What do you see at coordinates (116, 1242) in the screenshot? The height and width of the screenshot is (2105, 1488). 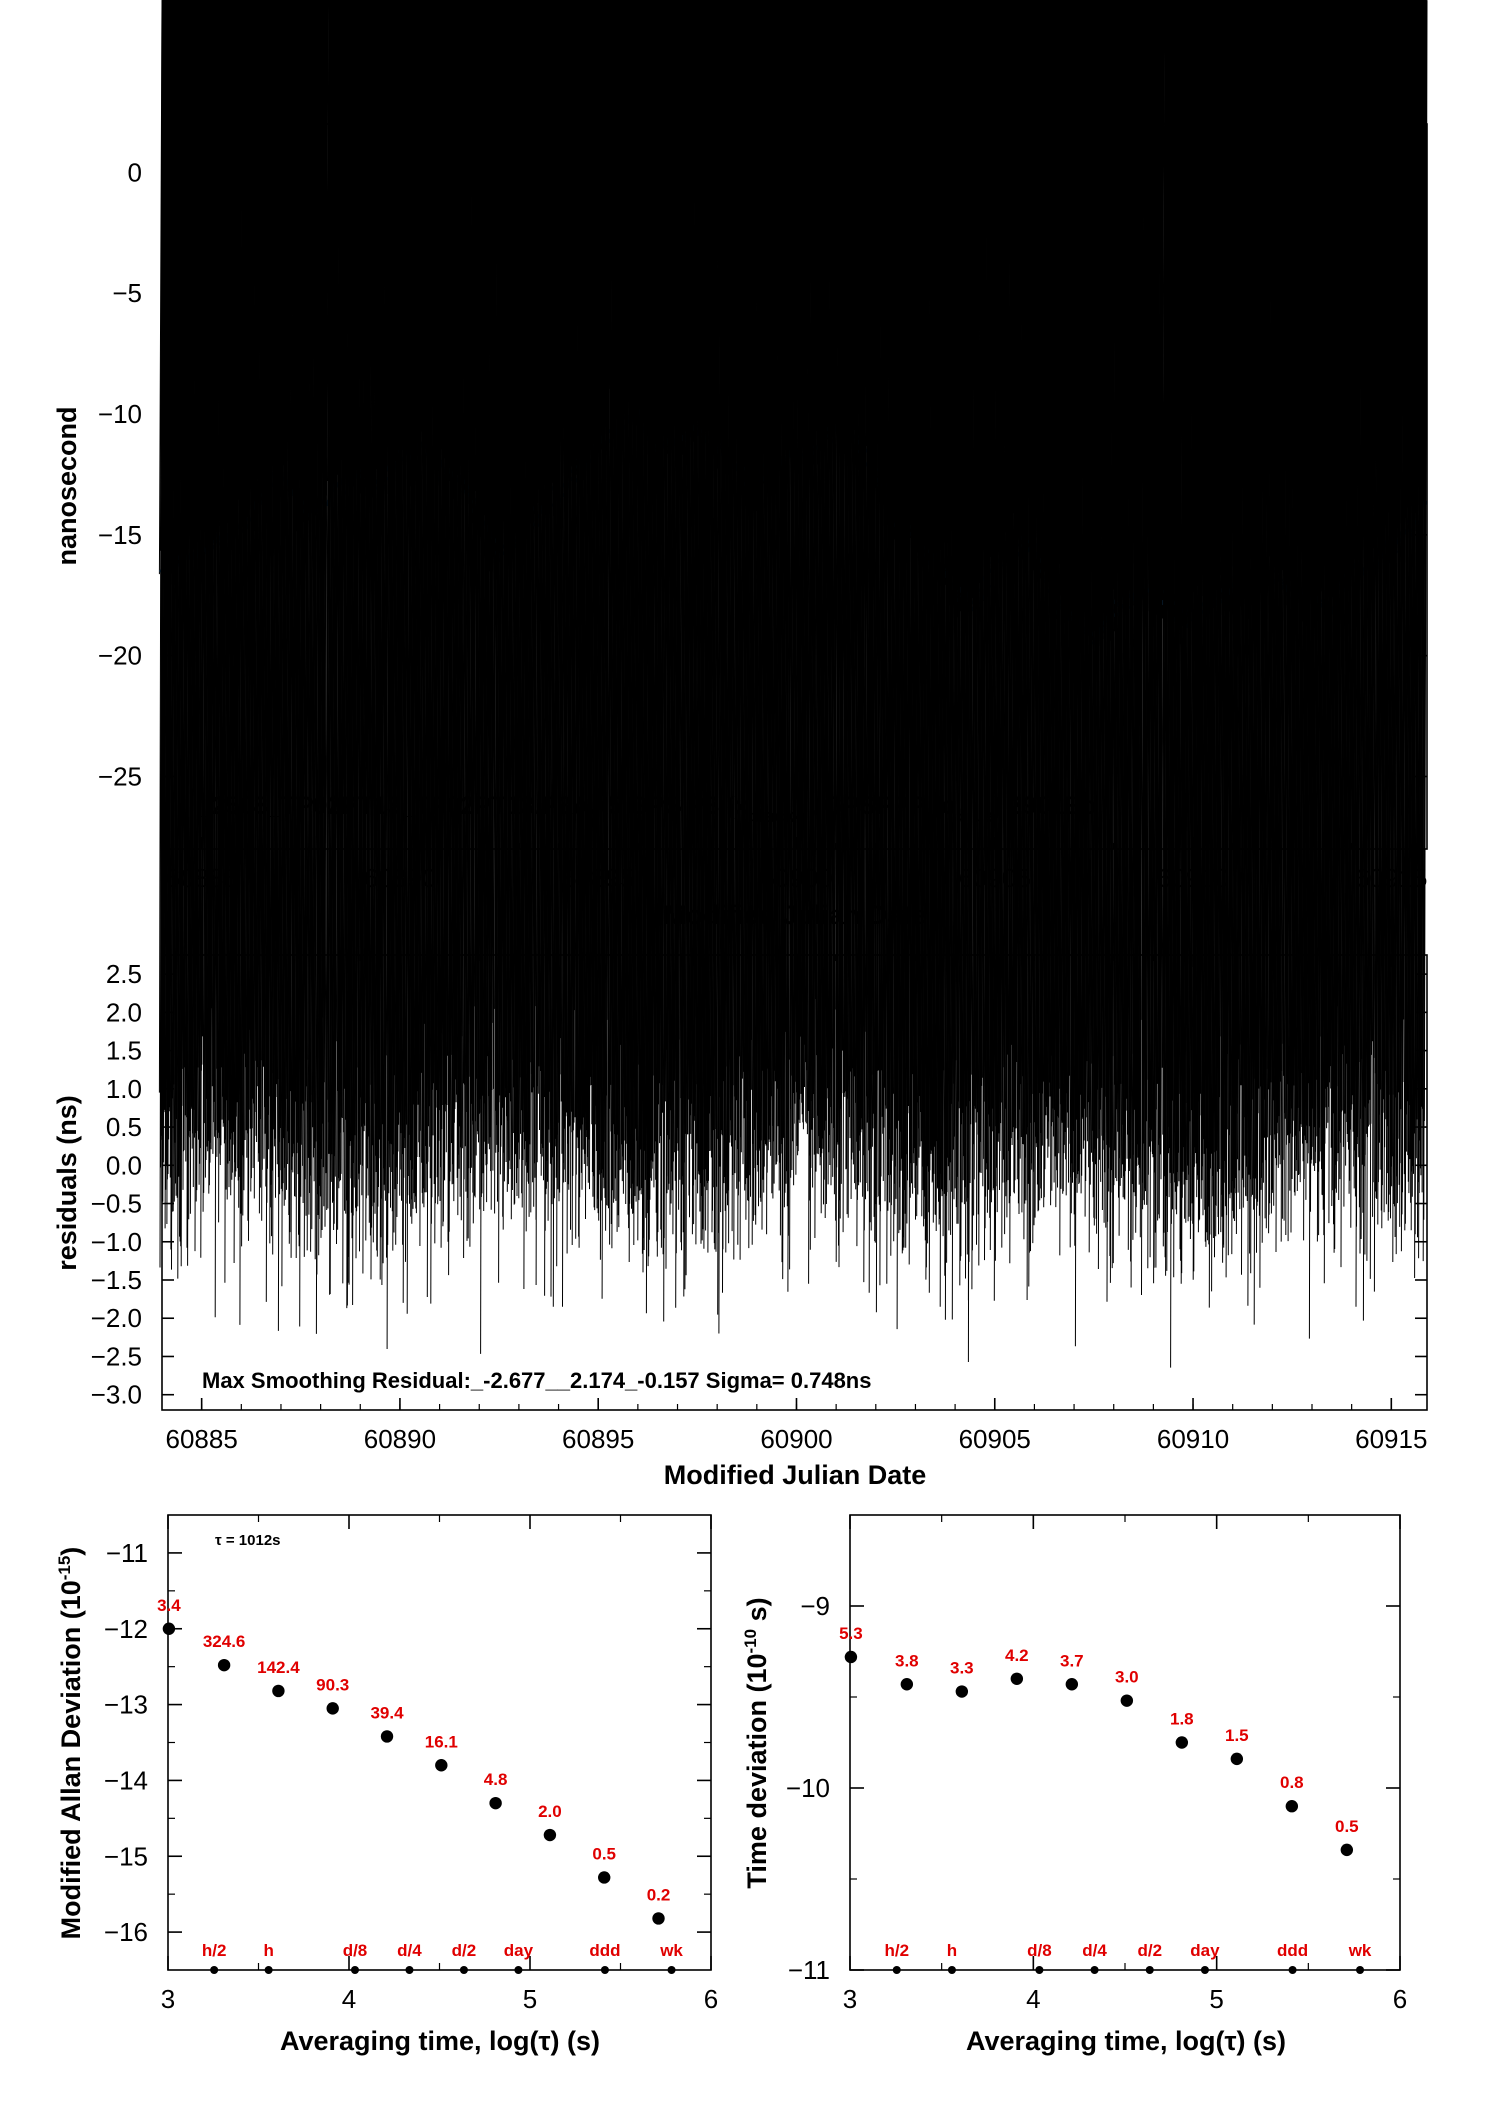 I see `y-tick-label: −1.0` at bounding box center [116, 1242].